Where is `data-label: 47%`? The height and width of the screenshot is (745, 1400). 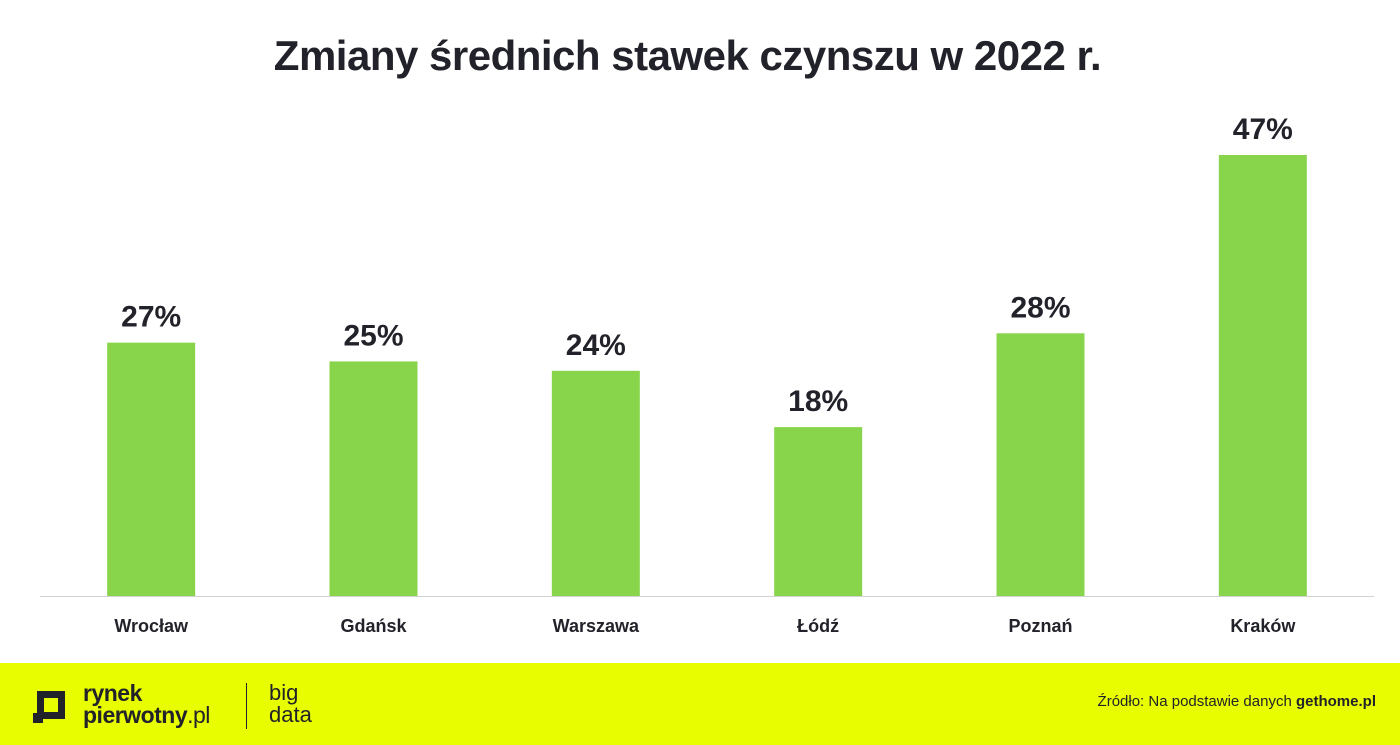 data-label: 47% is located at coordinates (1263, 129).